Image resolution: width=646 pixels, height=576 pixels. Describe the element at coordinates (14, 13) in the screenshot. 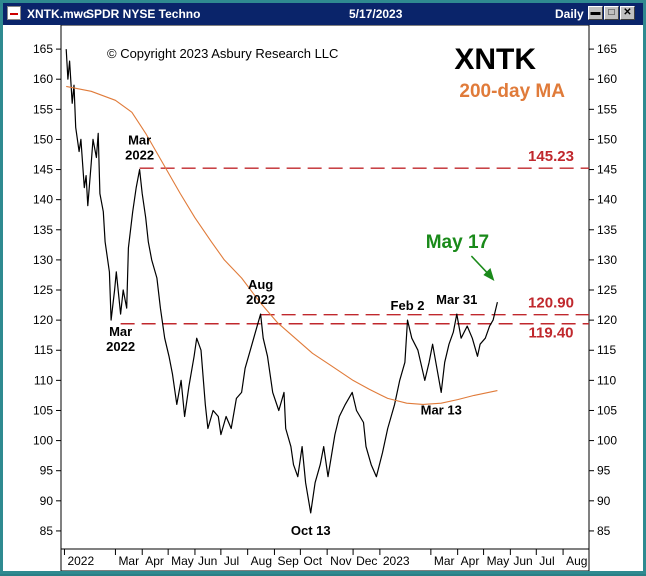

I see `chart-app-icon` at that location.